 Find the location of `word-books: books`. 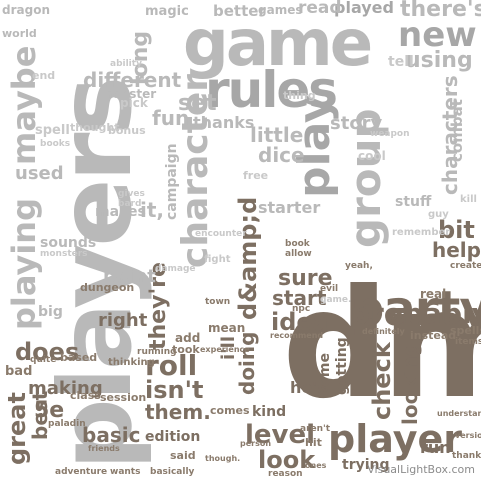

word-books: books is located at coordinates (55, 144).